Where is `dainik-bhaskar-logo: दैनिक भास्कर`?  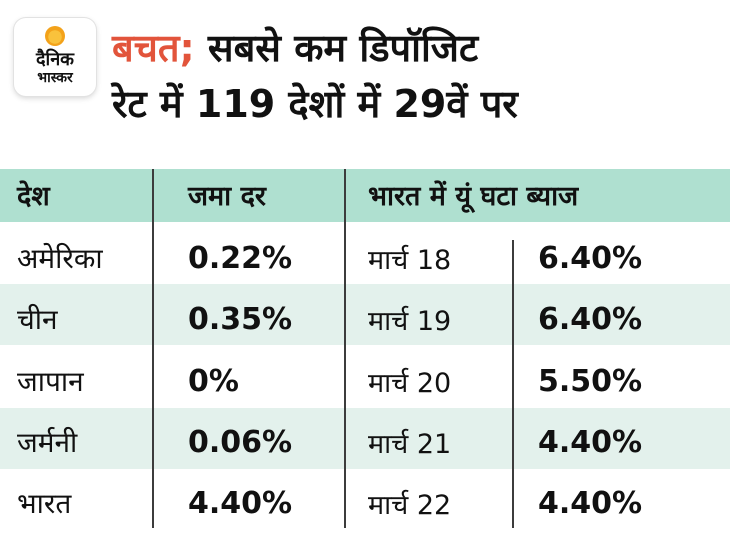 dainik-bhaskar-logo: दैनिक भास्कर is located at coordinates (55, 57).